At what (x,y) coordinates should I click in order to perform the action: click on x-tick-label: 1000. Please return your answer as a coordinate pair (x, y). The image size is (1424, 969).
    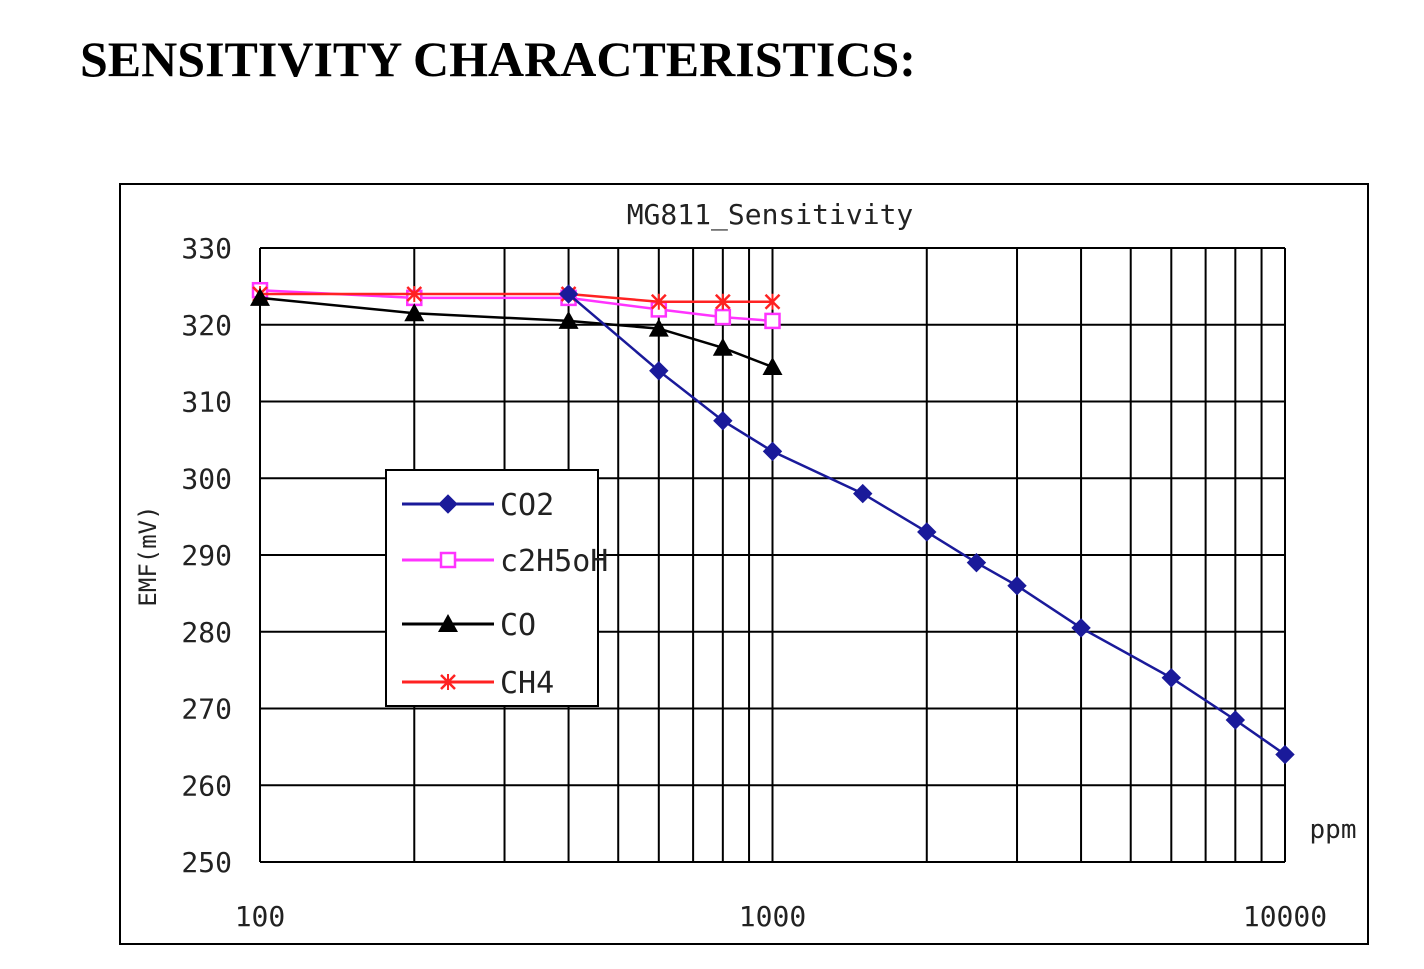
    Looking at the image, I should click on (772, 916).